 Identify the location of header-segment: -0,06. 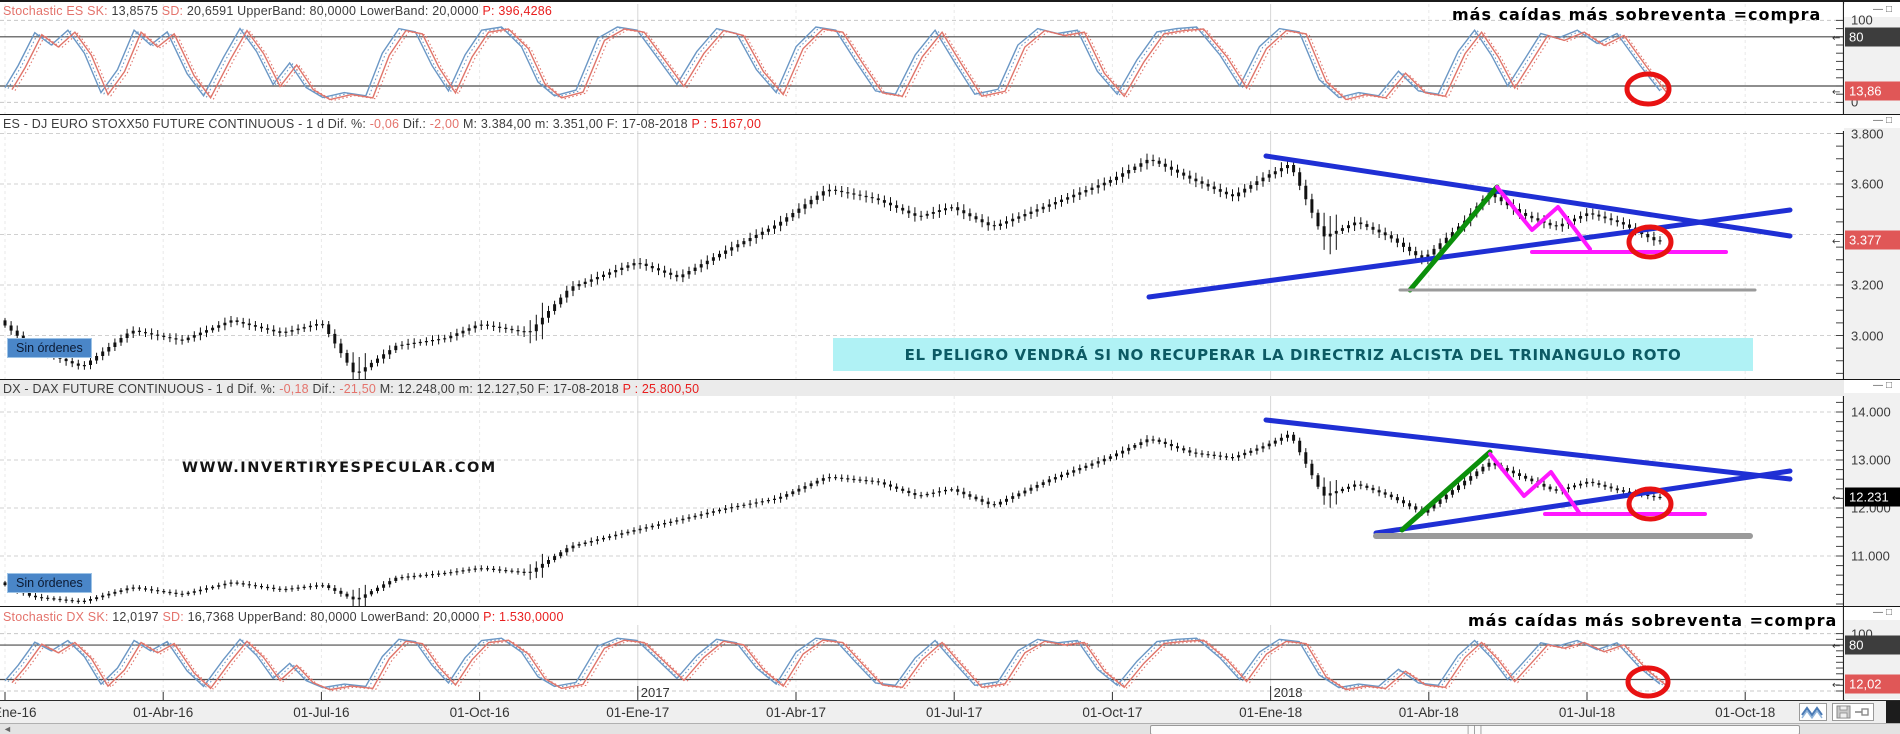
(384, 124).